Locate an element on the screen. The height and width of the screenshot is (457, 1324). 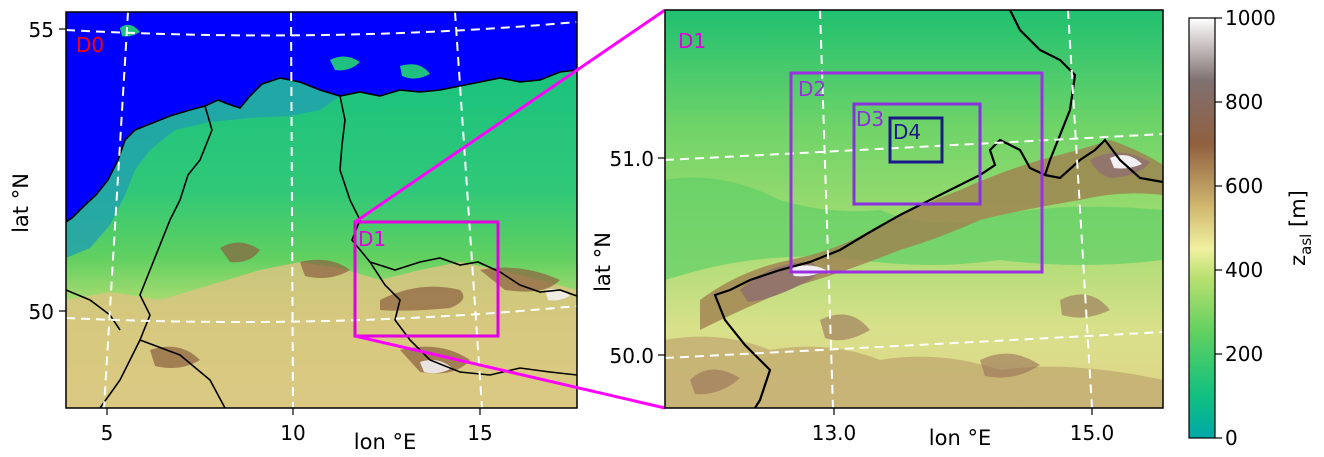
d3-domain-box is located at coordinates (917, 154).